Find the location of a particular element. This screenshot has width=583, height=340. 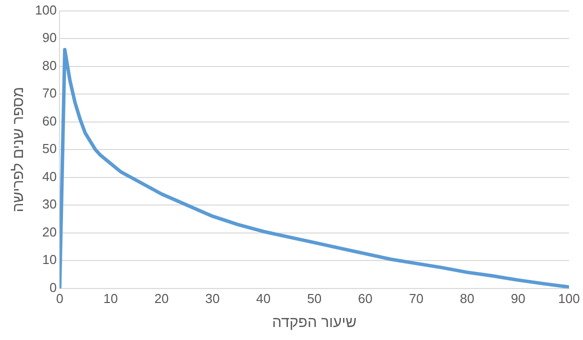

x-tick-label: 10 is located at coordinates (110, 298).